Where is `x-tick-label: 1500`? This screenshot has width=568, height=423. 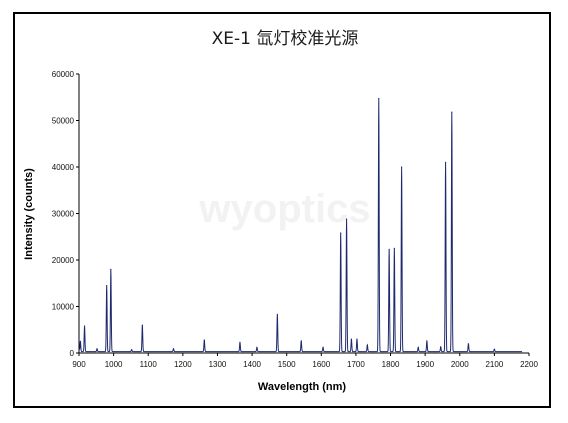
x-tick-label: 1500 is located at coordinates (287, 364).